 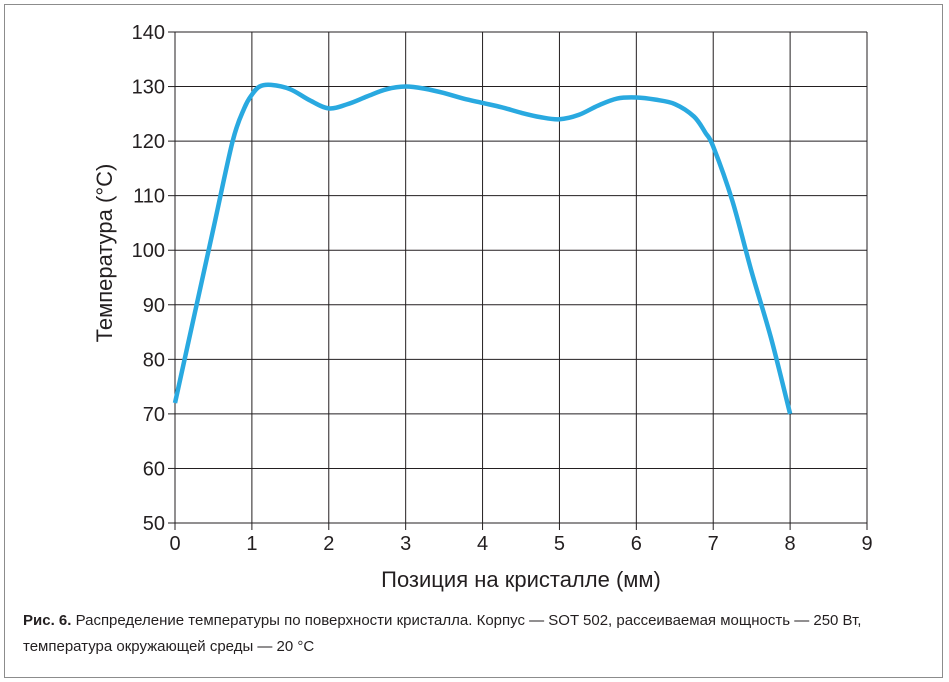 What do you see at coordinates (148, 33) in the screenshot?
I see `y-tick-label: 140` at bounding box center [148, 33].